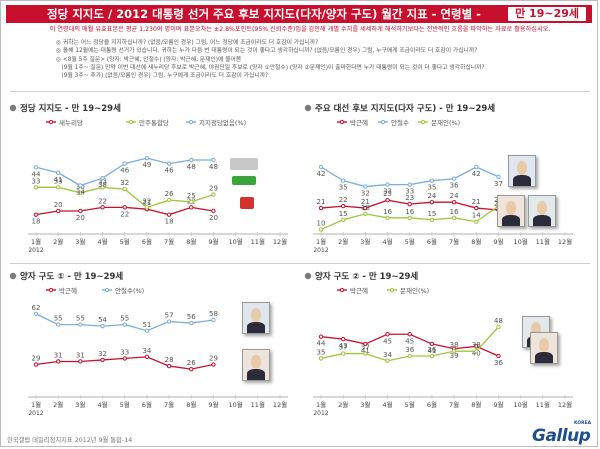 This screenshot has height=449, width=600. I want to click on data-label: 42, so click(476, 174).